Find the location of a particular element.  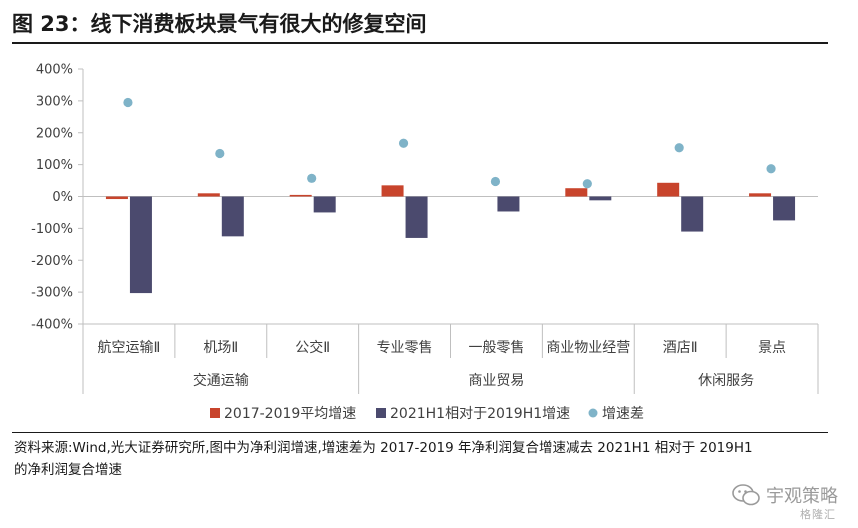

source-rule is located at coordinates (420, 432).